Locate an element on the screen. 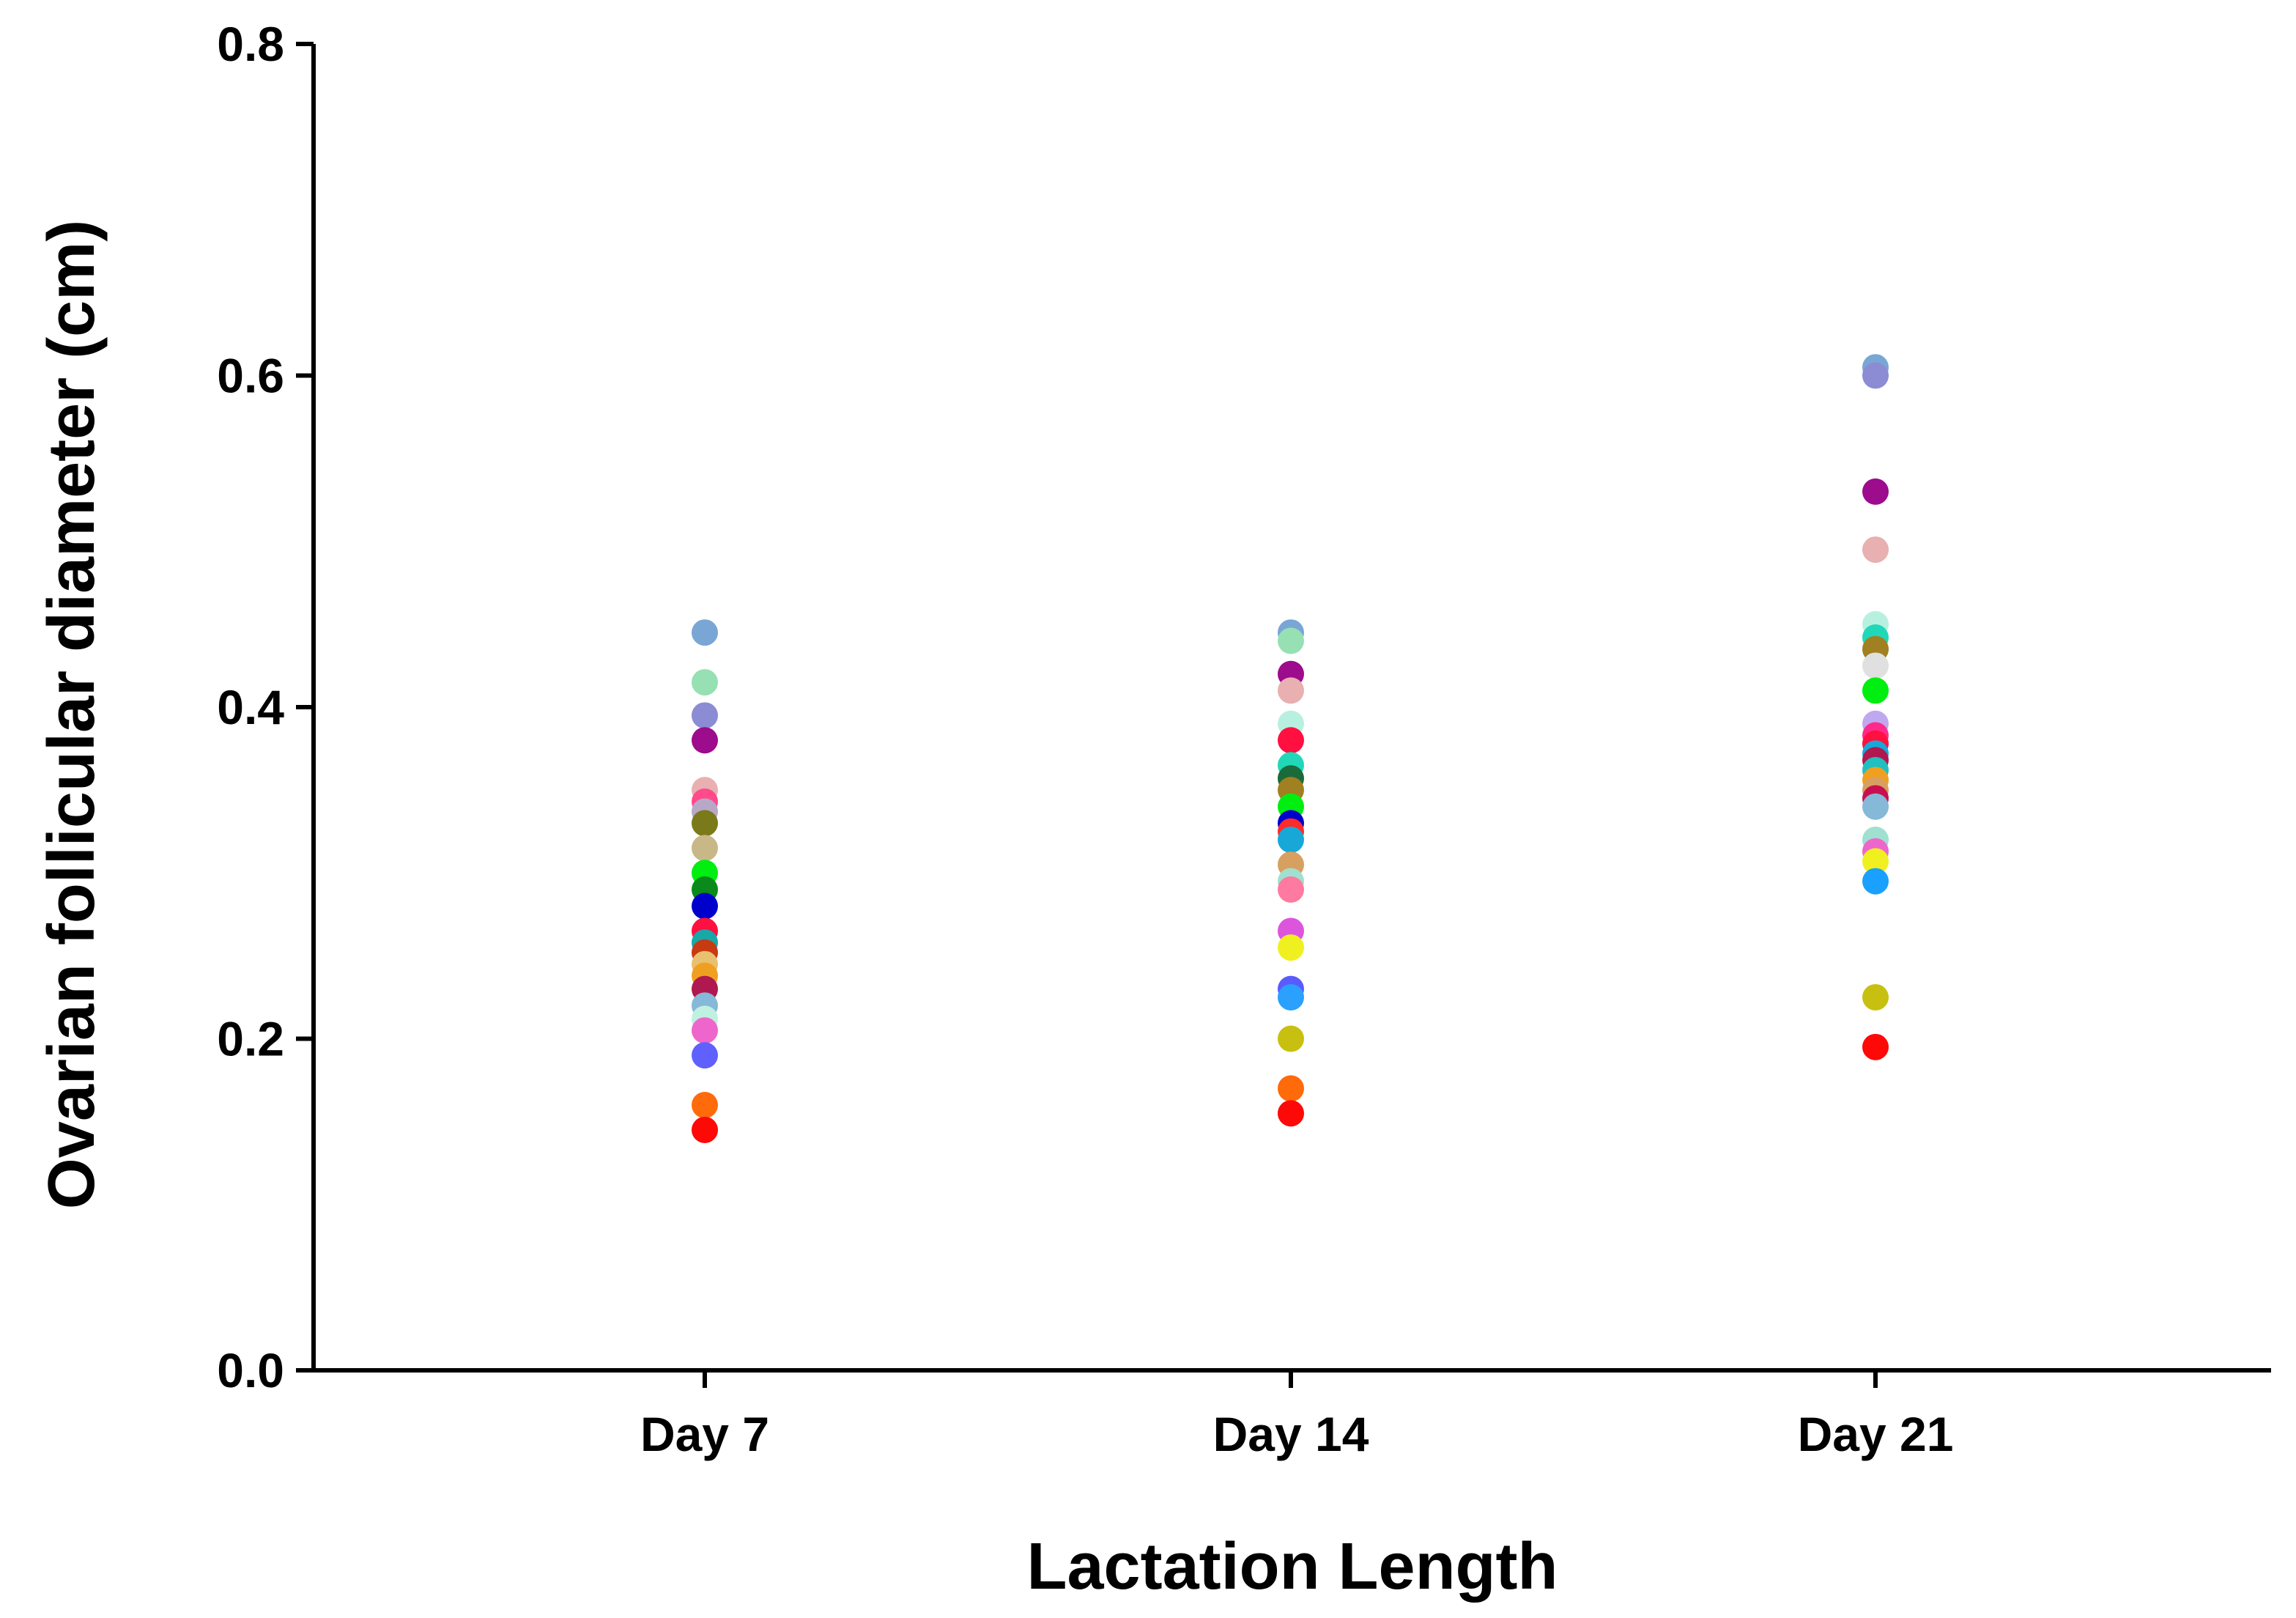 The image size is (2296, 1618). y-axis-ticks: 0.0 0.2 0.4 0.6 0.8 is located at coordinates (265, 707).